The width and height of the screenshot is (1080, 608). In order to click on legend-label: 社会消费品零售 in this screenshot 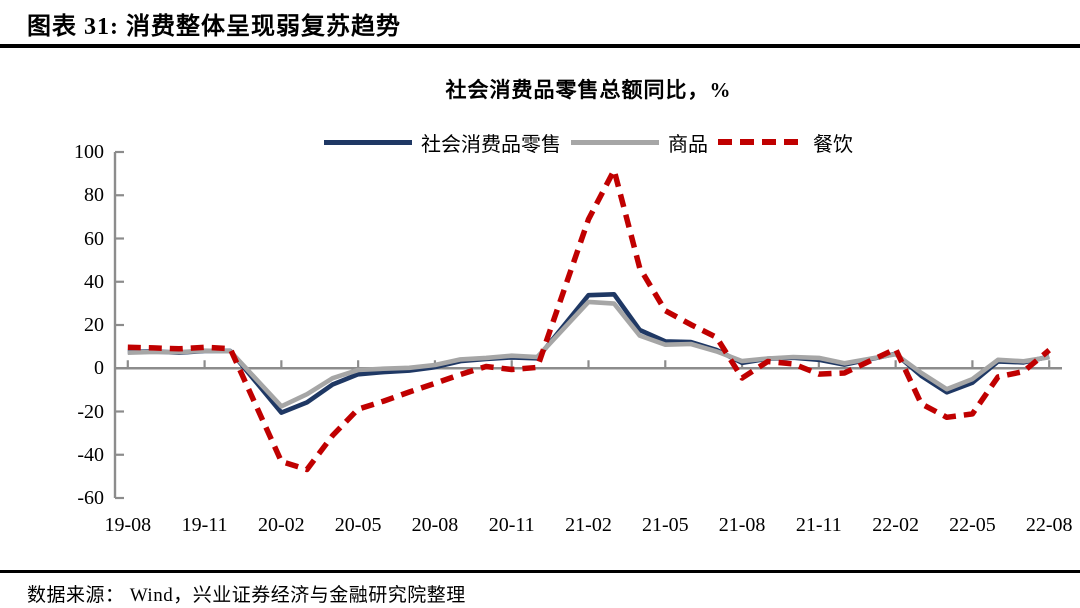, I will do `click(491, 144)`.